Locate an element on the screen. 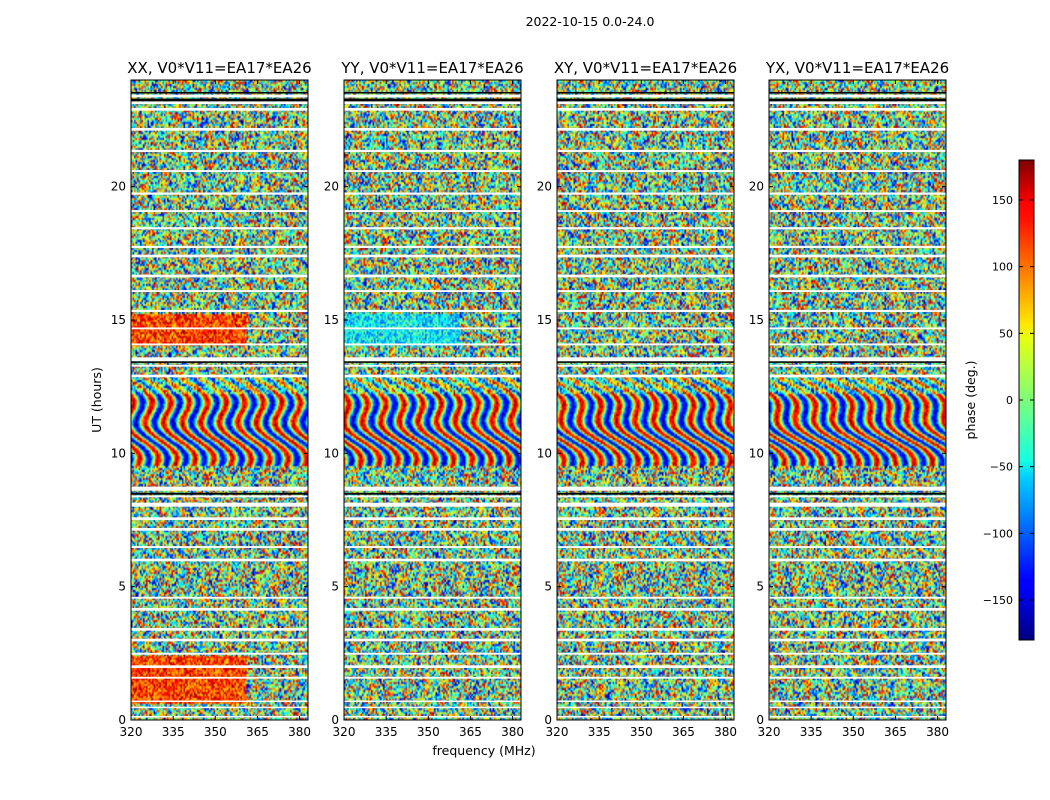  colorbar-tick-label: −150 is located at coordinates (998, 600).